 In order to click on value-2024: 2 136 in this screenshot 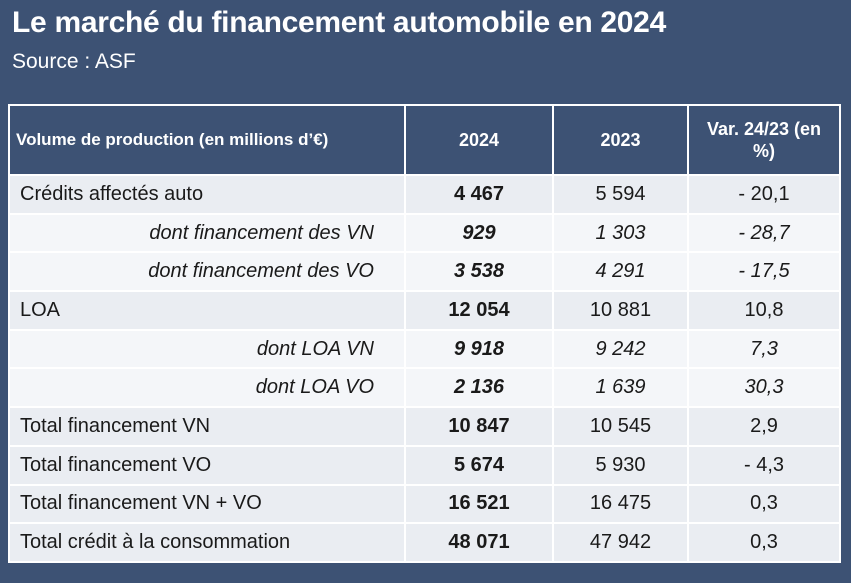, I will do `click(479, 388)`.